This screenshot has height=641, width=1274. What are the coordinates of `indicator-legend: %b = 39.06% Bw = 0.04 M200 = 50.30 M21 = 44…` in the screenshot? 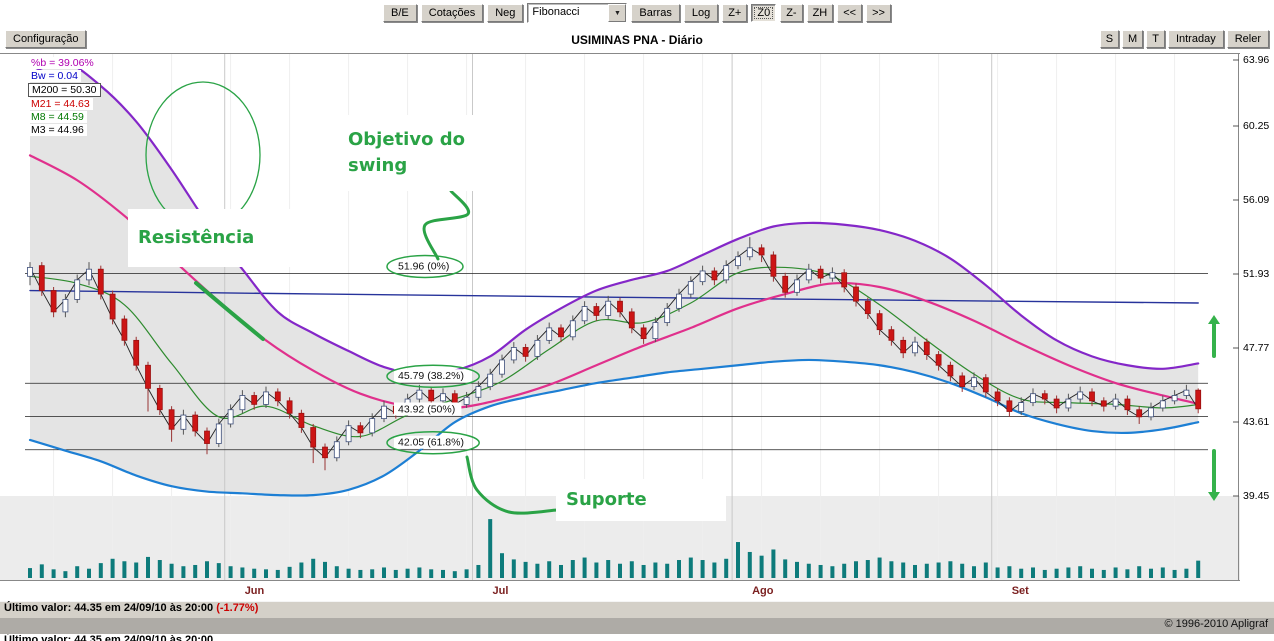 It's located at (64, 97).